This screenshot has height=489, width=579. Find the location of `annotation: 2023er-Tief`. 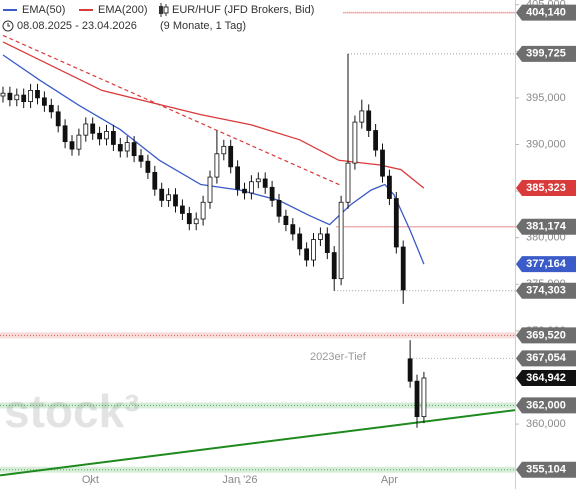

annotation: 2023er-Tief is located at coordinates (338, 357).